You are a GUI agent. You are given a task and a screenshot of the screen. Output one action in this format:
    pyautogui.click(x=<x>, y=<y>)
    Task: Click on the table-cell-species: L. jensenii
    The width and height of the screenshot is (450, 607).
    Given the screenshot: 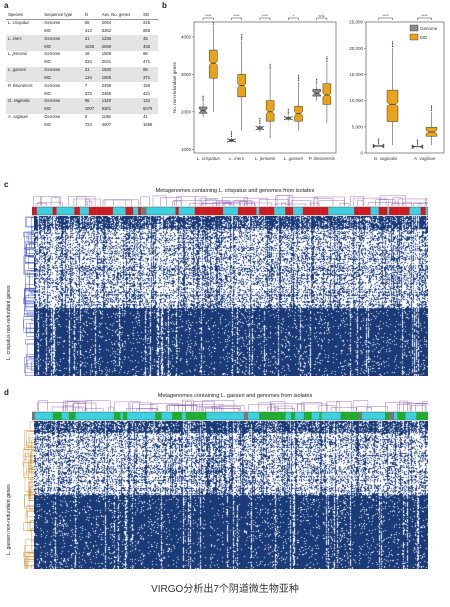 What is the action you would take?
    pyautogui.click(x=17, y=54)
    